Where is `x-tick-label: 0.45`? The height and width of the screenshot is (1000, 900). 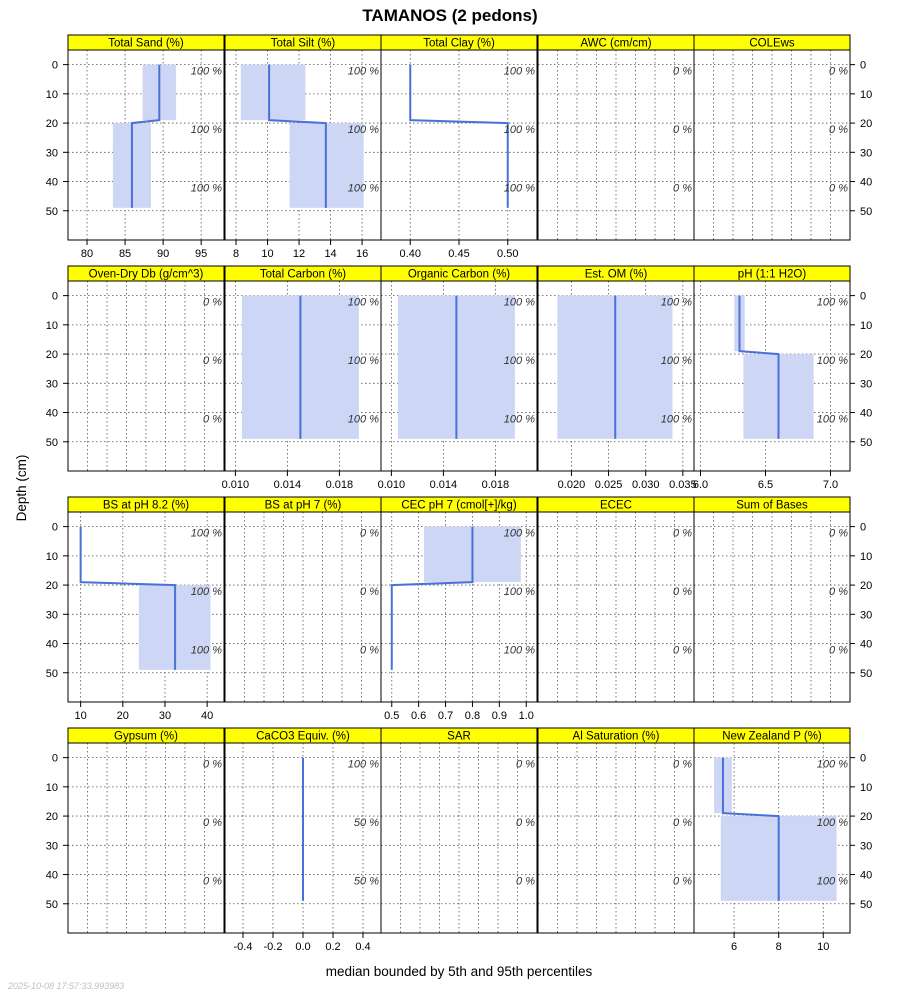 x-tick-label: 0.45 is located at coordinates (458, 254).